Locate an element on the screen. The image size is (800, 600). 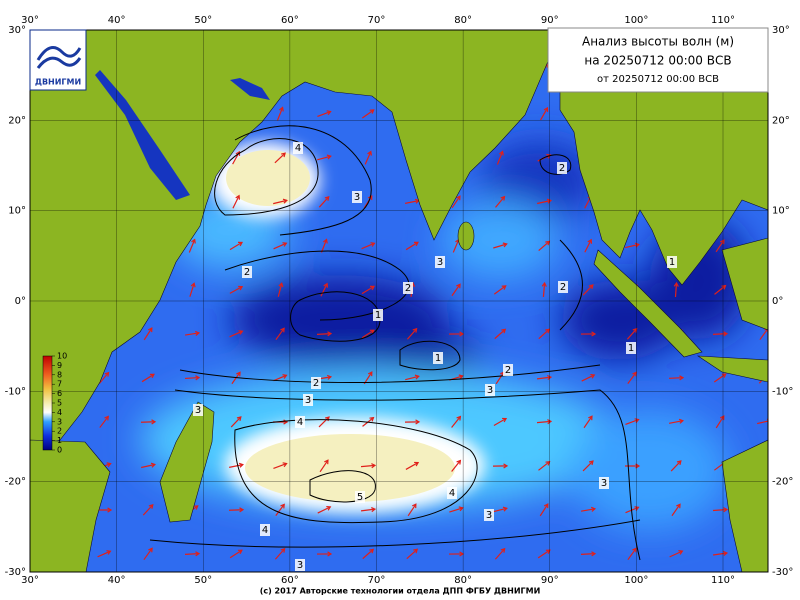
lat-label-right: 0° is located at coordinates (777, 301).